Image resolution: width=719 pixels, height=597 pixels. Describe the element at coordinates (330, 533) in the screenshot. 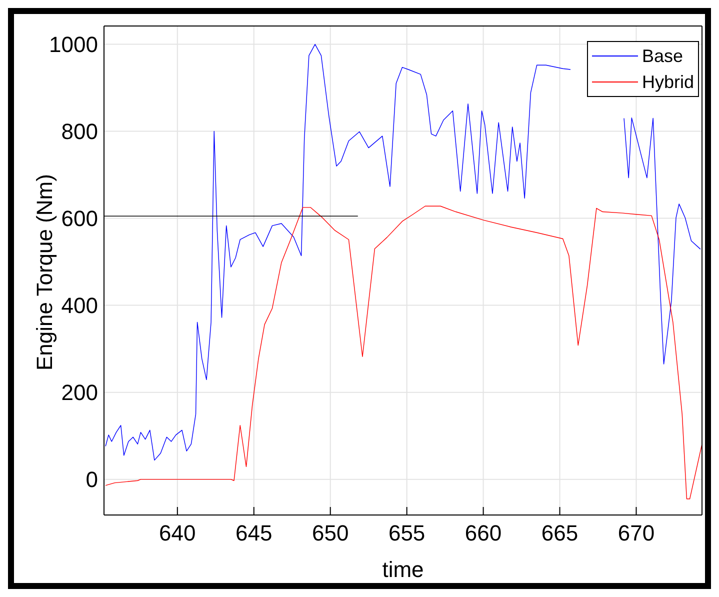

I see `x-tick-label: 650` at that location.